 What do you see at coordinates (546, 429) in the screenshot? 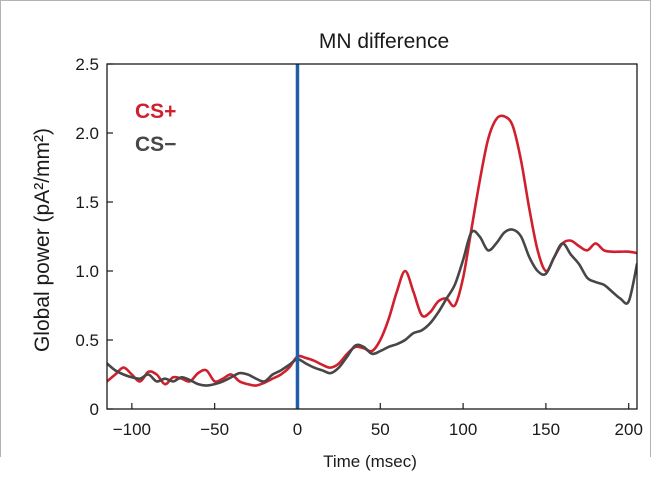
I see `x-tick-label: 150` at bounding box center [546, 429].